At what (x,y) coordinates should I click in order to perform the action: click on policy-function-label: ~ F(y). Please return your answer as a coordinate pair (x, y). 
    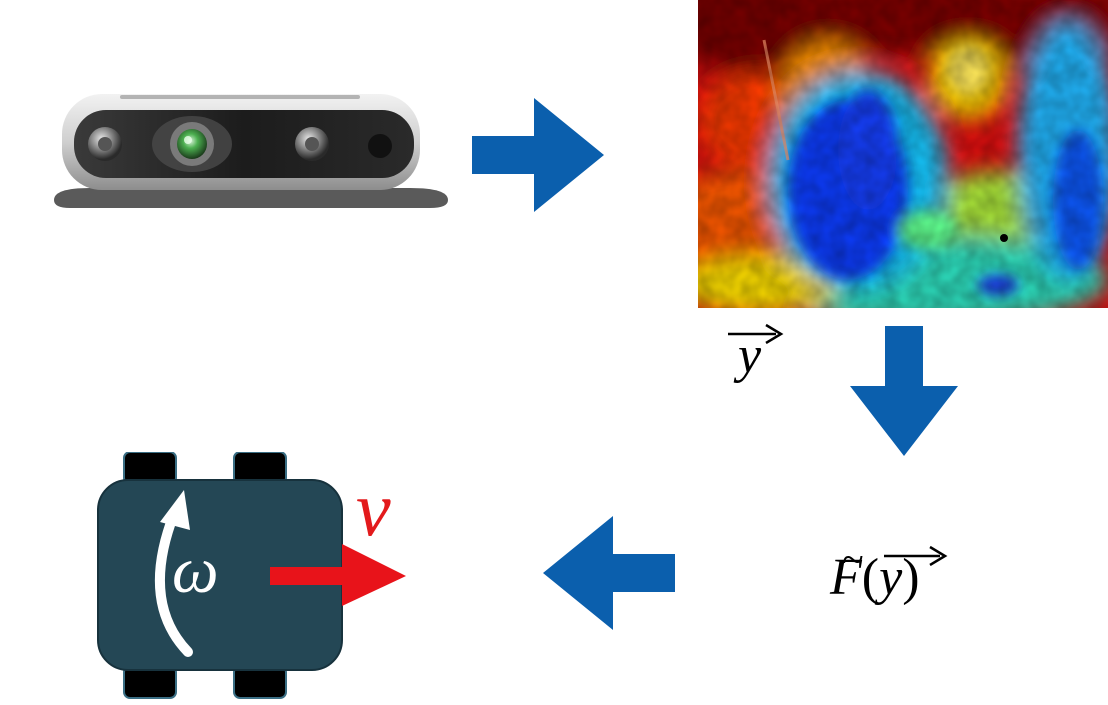
    Looking at the image, I should click on (910, 573).